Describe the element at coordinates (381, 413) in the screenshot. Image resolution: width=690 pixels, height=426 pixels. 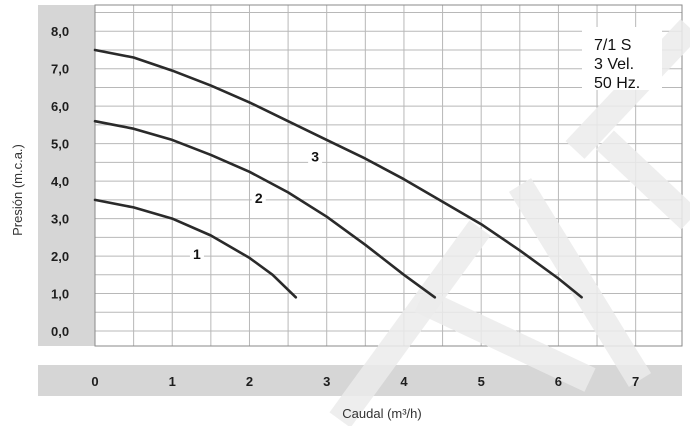
I see `x-axis-title: Caudal (m³/h)` at that location.